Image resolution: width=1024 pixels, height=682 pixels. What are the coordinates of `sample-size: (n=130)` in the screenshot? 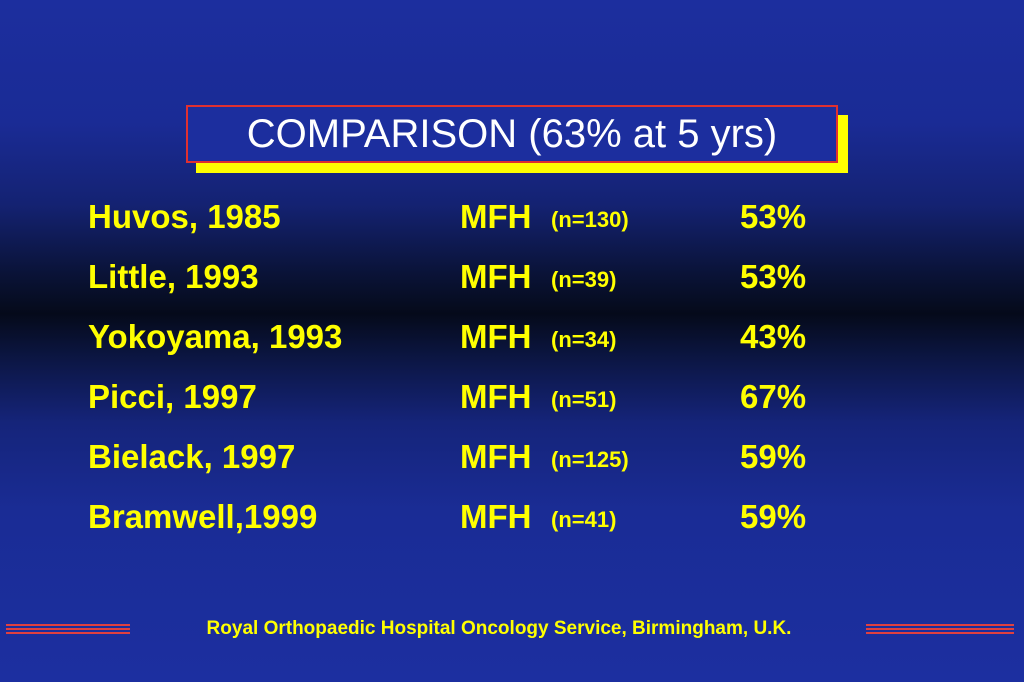 It's located at (590, 219).